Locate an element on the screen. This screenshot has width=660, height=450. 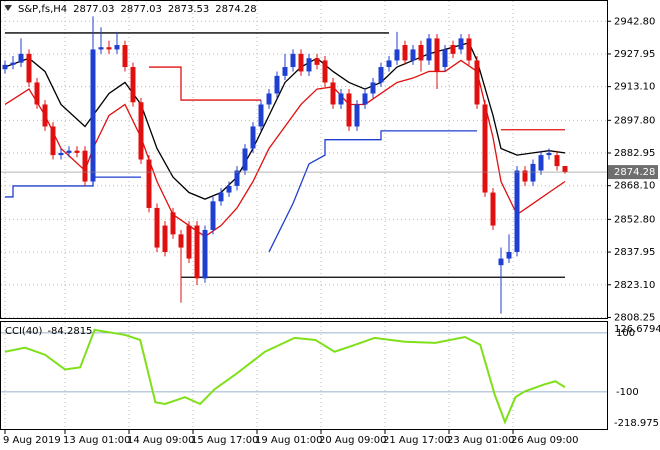
x-tick-label: 14 Aug 09:00 is located at coordinates (160, 440).